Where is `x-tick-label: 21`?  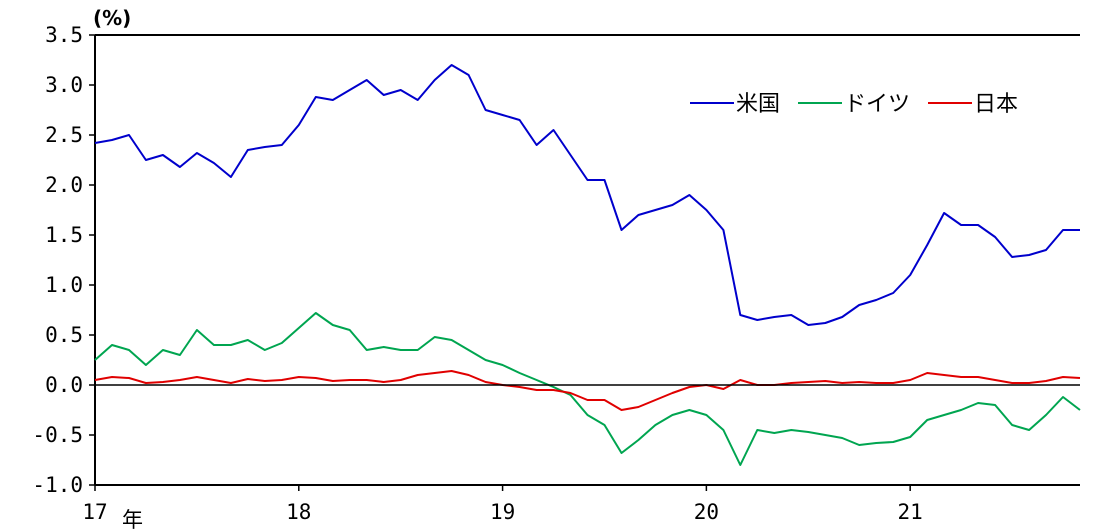 x-tick-label: 21 is located at coordinates (910, 512).